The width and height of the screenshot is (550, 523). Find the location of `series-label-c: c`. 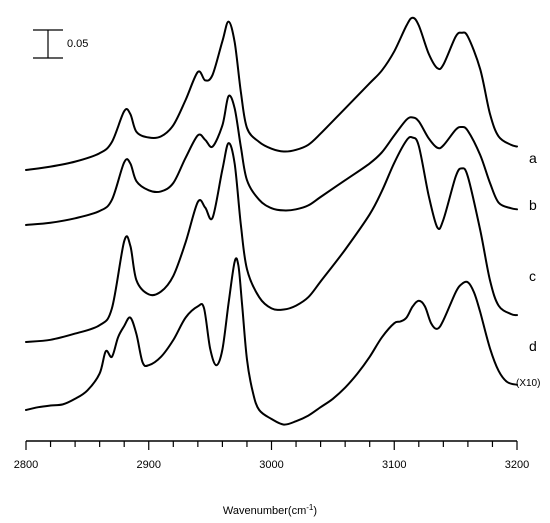

series-label-c: c is located at coordinates (532, 276).